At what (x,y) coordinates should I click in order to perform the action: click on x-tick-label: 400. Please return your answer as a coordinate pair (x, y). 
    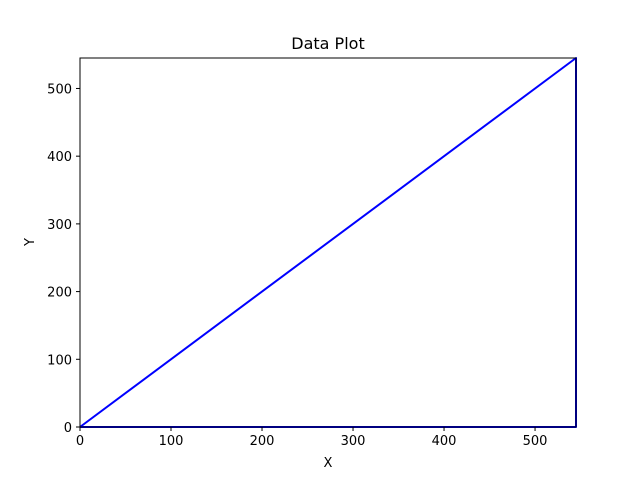
    Looking at the image, I should click on (444, 441).